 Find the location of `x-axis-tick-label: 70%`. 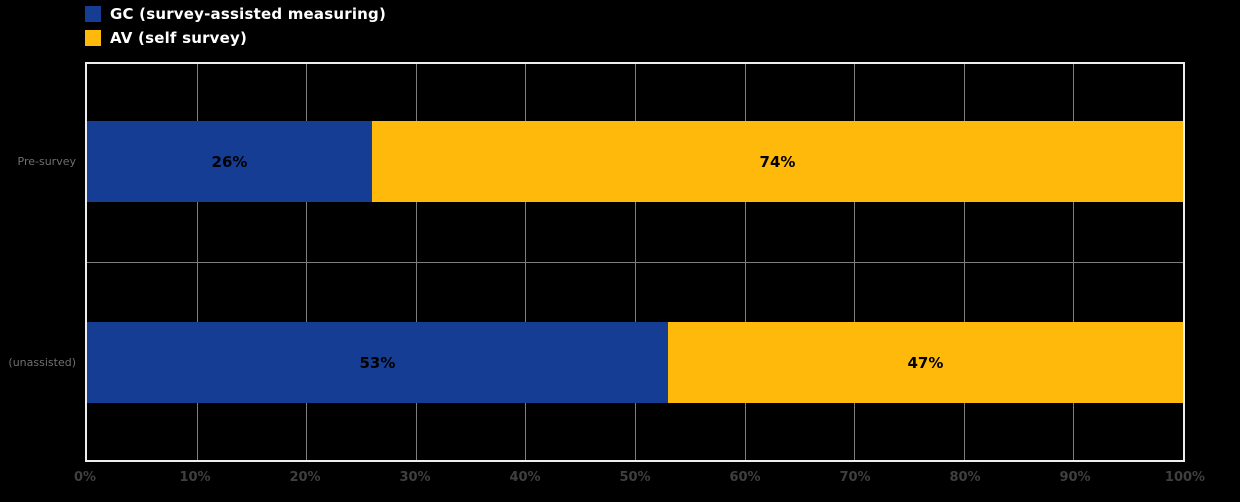

x-axis-tick-label: 70% is located at coordinates (855, 477).